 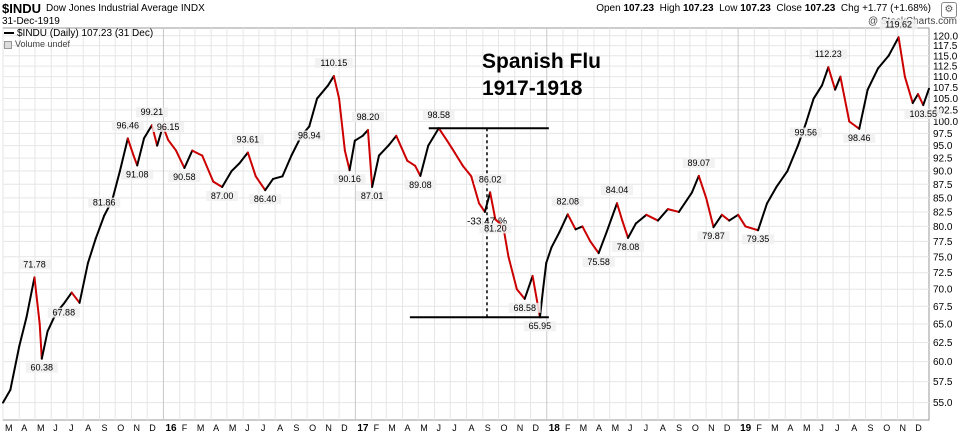 I want to click on x-tick-label: N, so click(x=328, y=428).